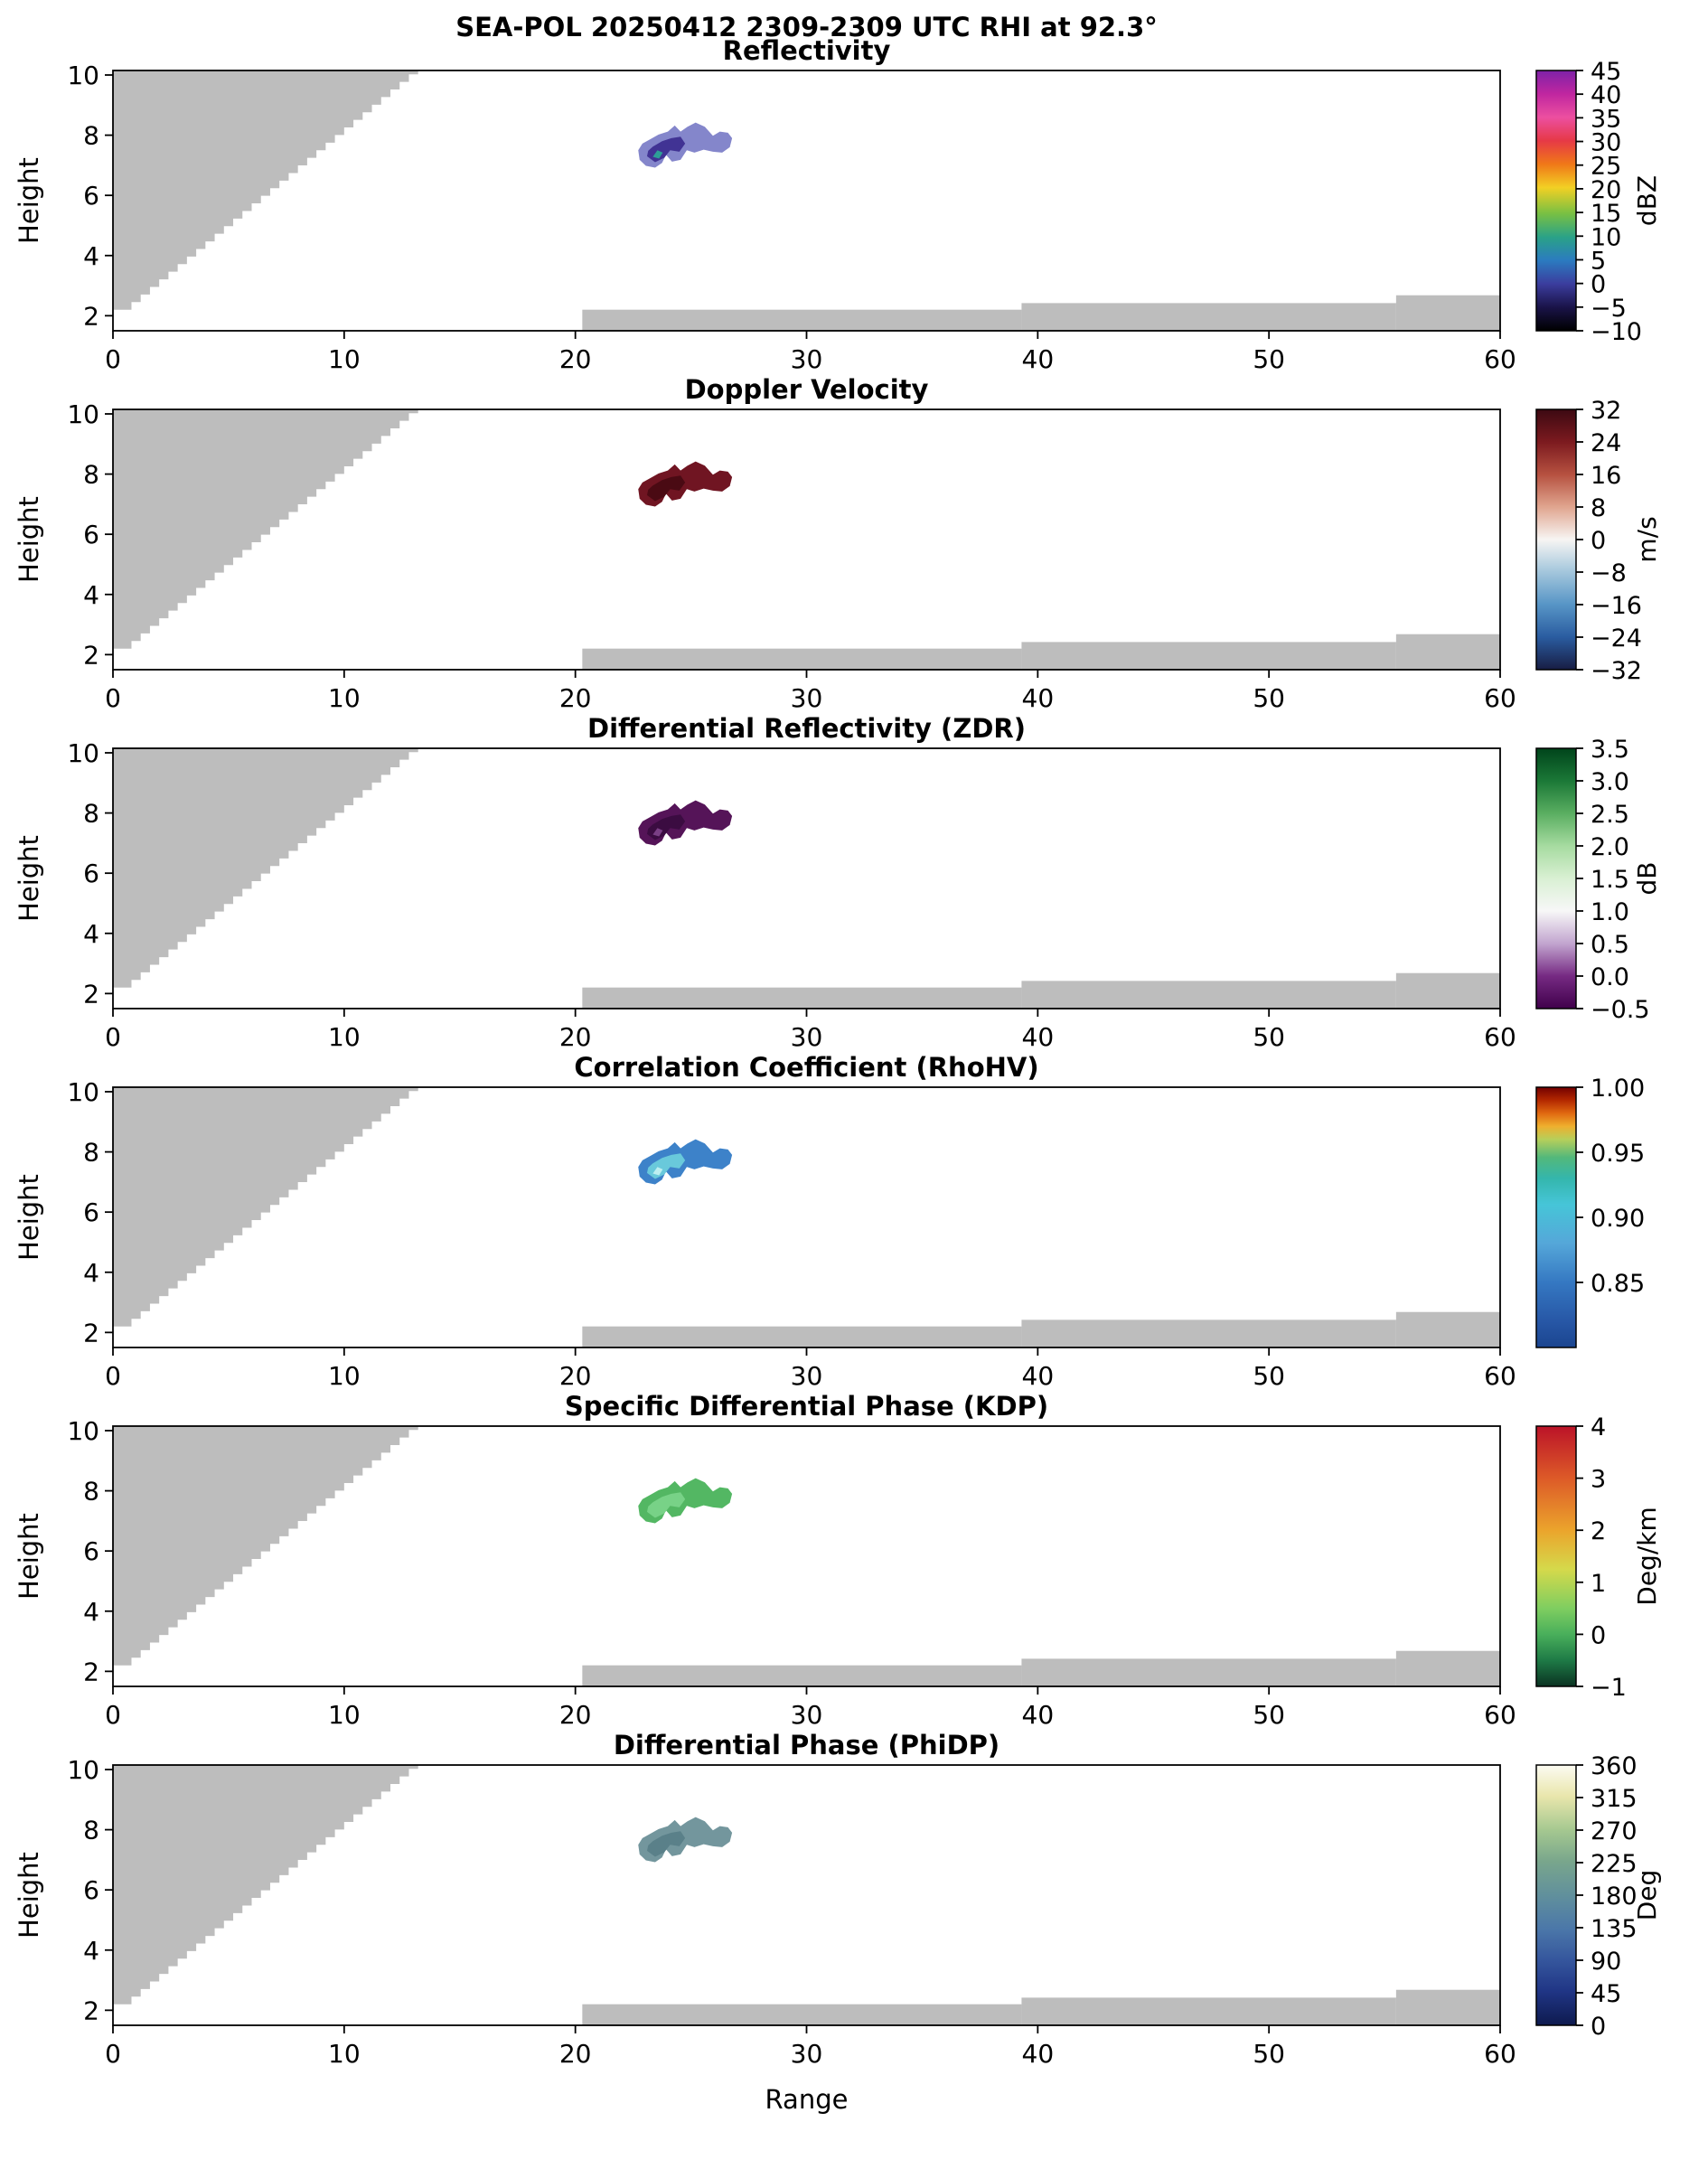  What do you see at coordinates (1606, 1962) in the screenshot?
I see `colorbar-tick-label: 90` at bounding box center [1606, 1962].